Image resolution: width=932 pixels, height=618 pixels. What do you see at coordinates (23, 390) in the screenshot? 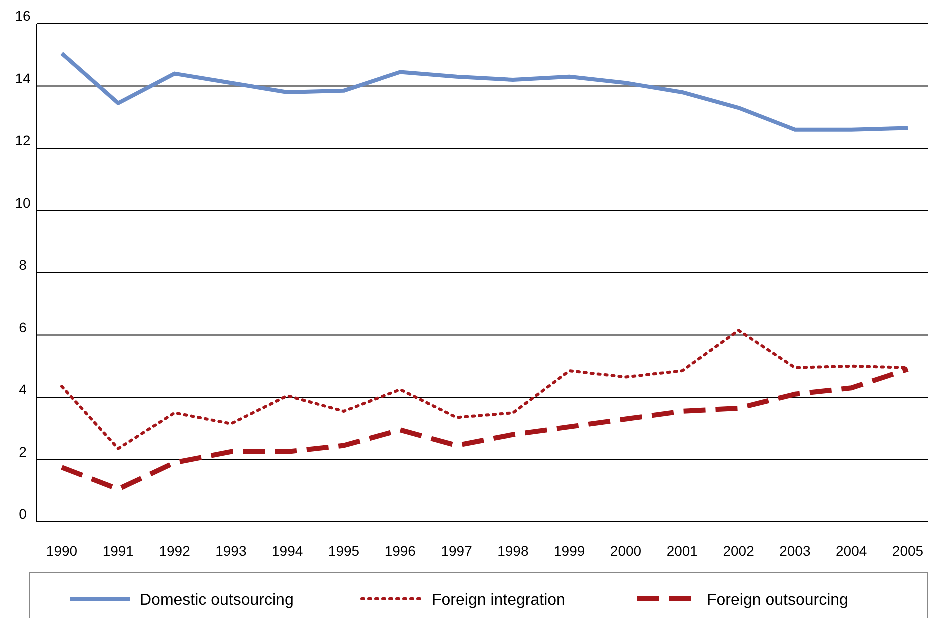
I see `y-tick-label: 4` at bounding box center [23, 390].